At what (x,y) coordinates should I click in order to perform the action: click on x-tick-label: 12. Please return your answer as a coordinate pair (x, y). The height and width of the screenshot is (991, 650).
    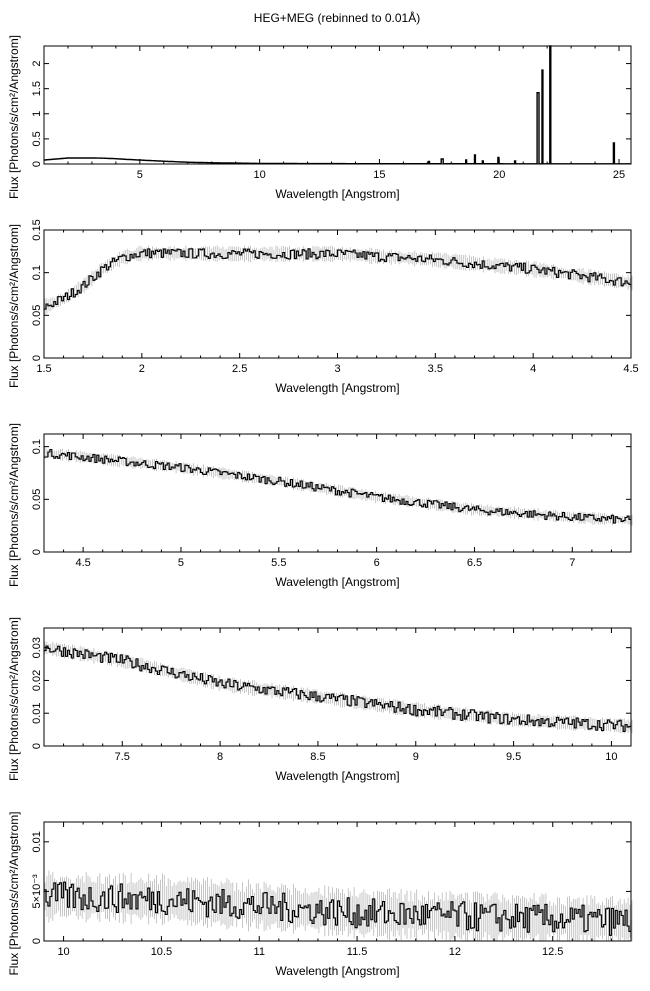
    Looking at the image, I should click on (455, 952).